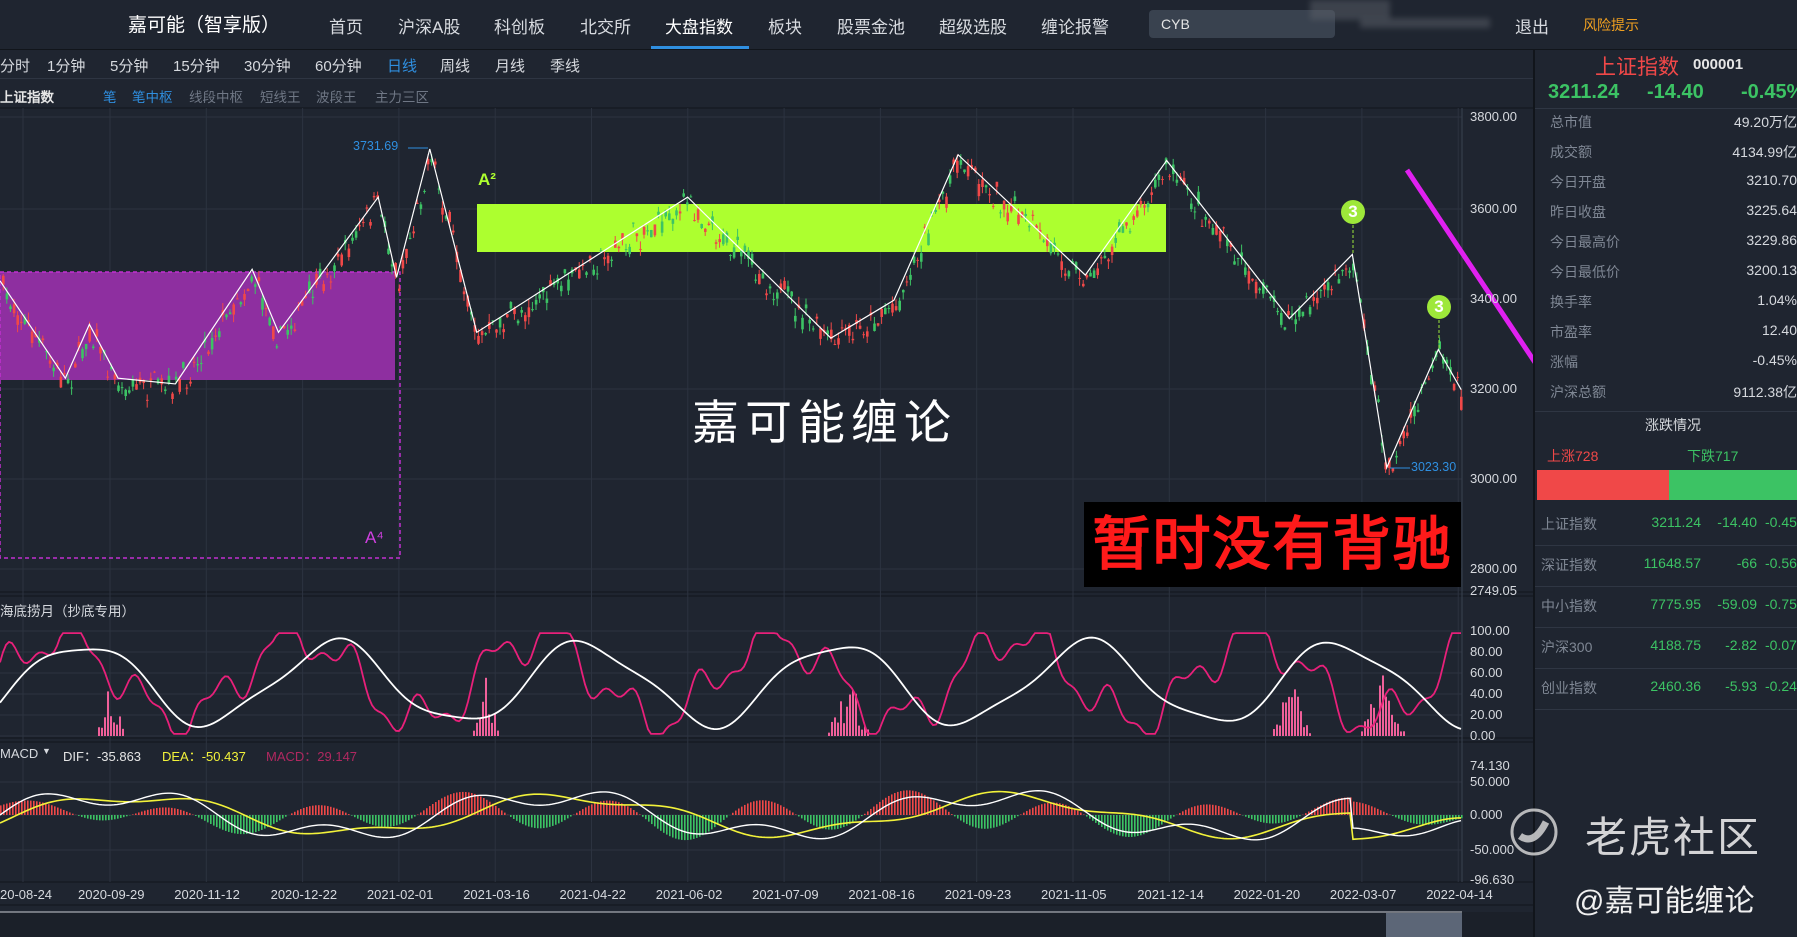 This screenshot has height=937, width=1797. Describe the element at coordinates (1569, 688) in the screenshot. I see `index-name: 创业指数` at that location.